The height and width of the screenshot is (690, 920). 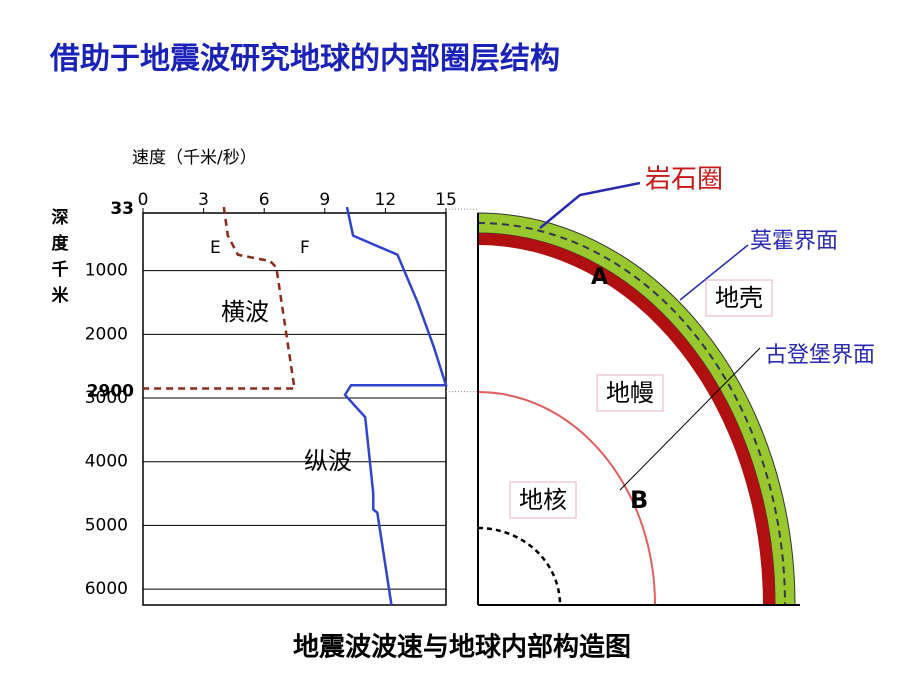 I want to click on caption: 地震波波速与地球内部构造图, so click(x=462, y=648).